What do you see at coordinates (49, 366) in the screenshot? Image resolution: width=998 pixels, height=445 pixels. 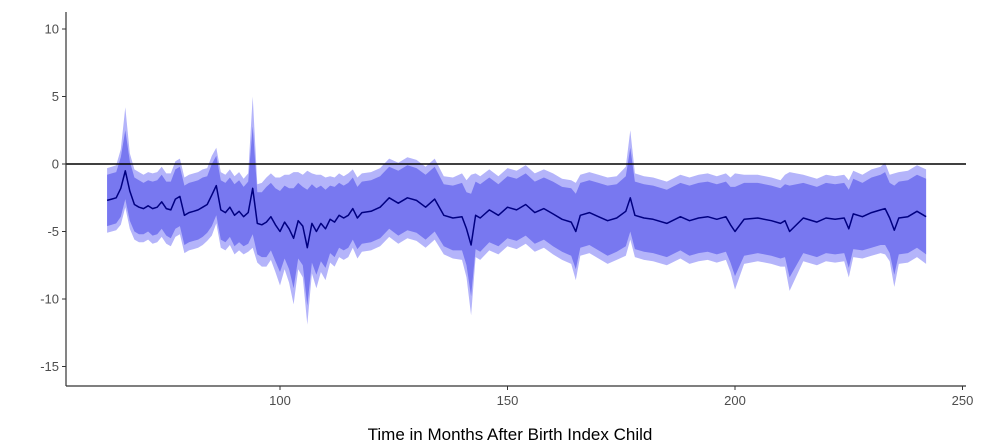 I see `y-tick-label: -15` at bounding box center [49, 366].